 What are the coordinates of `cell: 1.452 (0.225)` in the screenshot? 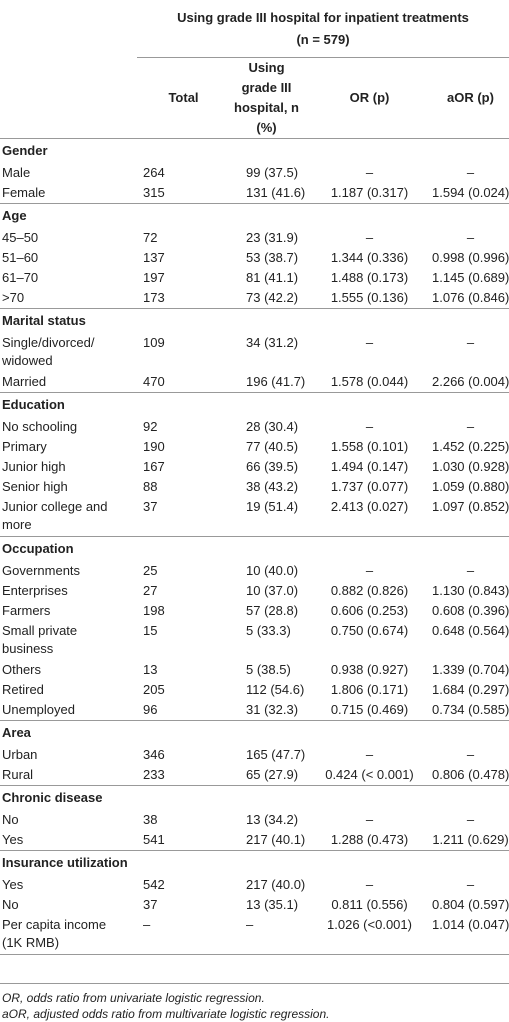 It's located at (470, 446).